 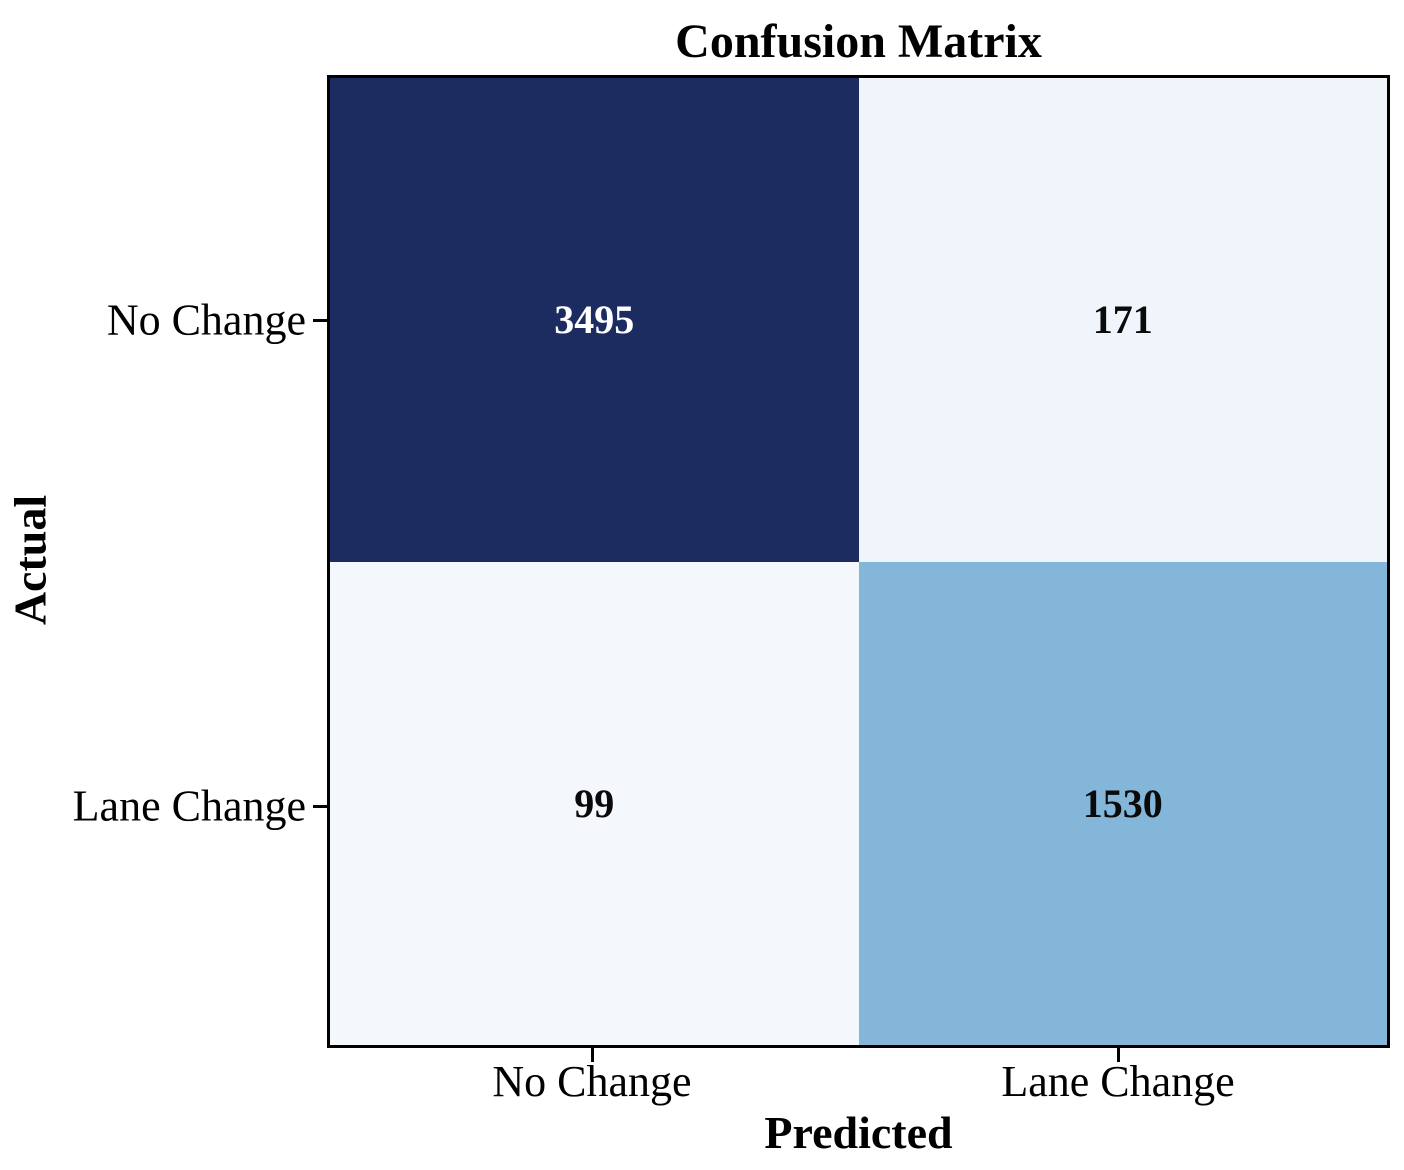 What do you see at coordinates (858, 41) in the screenshot?
I see `chart-title: Confusion Matrix` at bounding box center [858, 41].